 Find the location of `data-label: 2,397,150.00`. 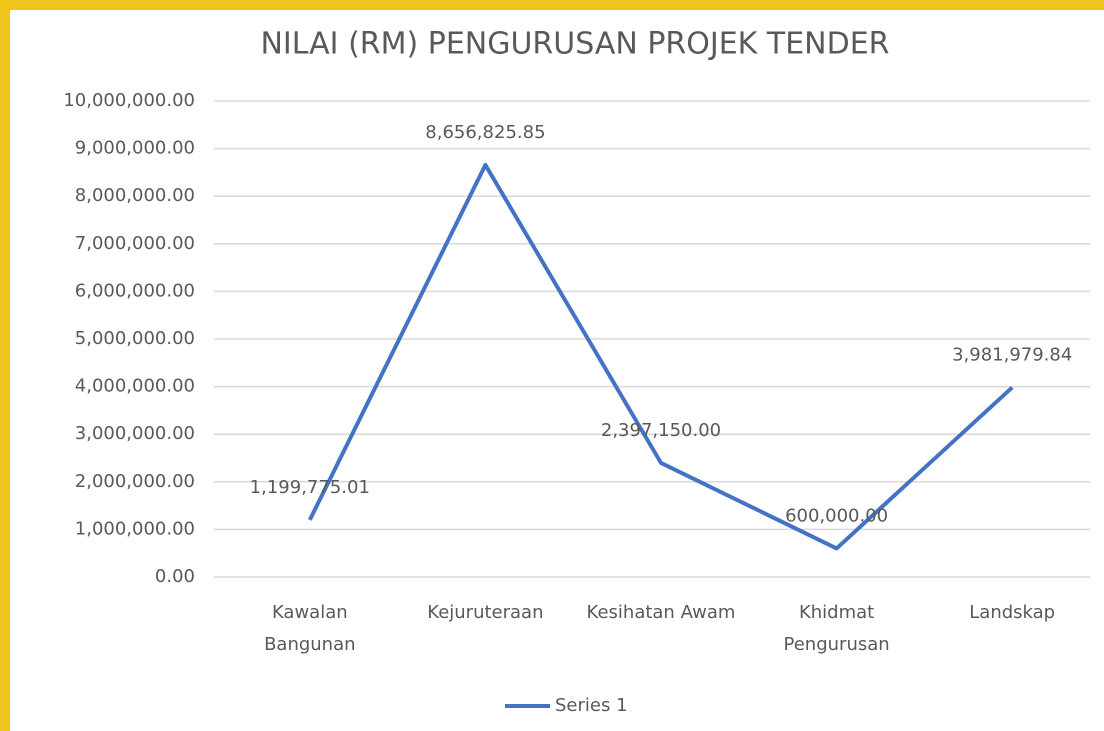

data-label: 2,397,150.00 is located at coordinates (661, 430).